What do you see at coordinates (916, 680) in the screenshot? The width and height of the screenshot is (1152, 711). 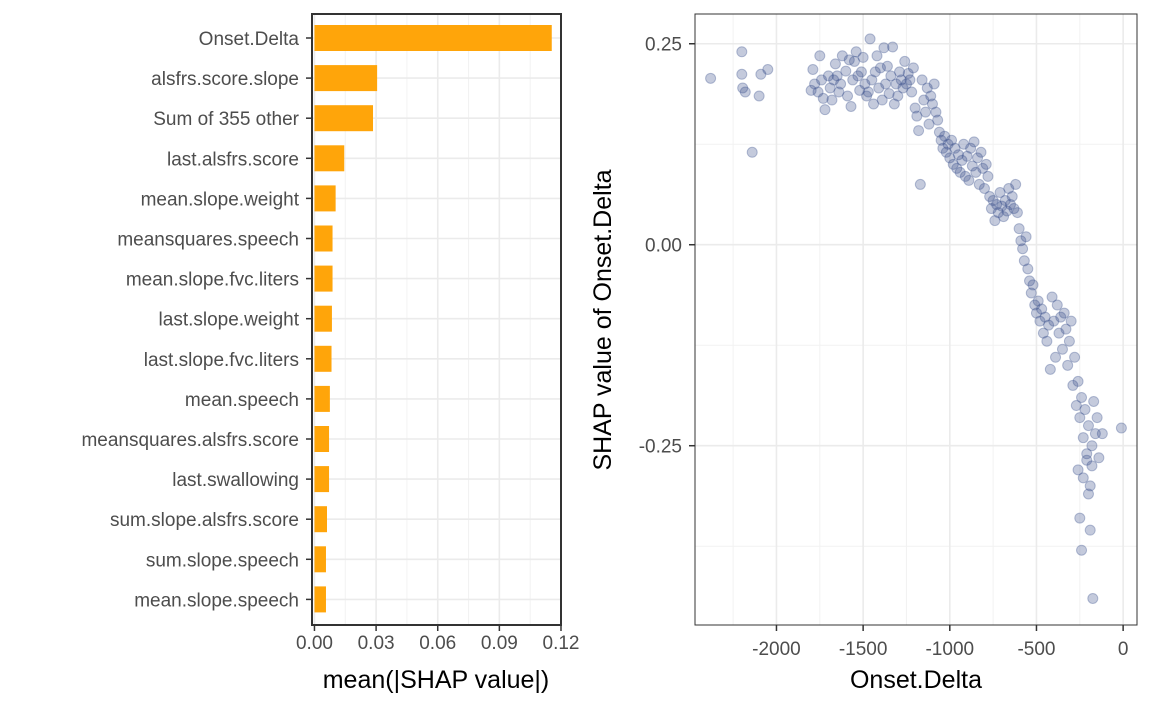 I see `scatter-chart-x-axis-title: Onset.Delta` at bounding box center [916, 680].